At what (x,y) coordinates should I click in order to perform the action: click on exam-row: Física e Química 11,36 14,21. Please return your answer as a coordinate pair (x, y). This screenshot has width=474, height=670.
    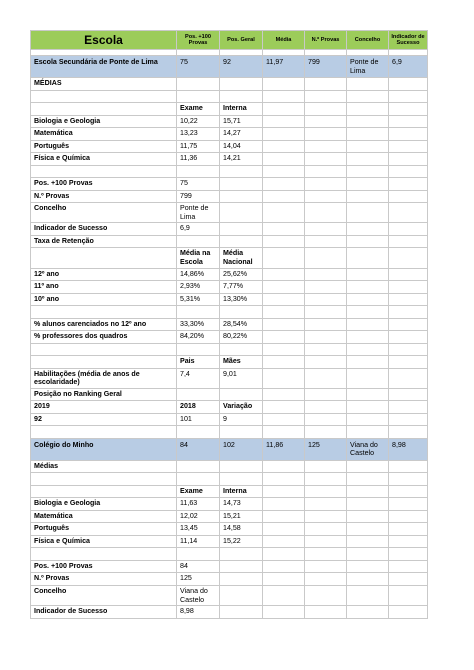
    Looking at the image, I should click on (229, 159).